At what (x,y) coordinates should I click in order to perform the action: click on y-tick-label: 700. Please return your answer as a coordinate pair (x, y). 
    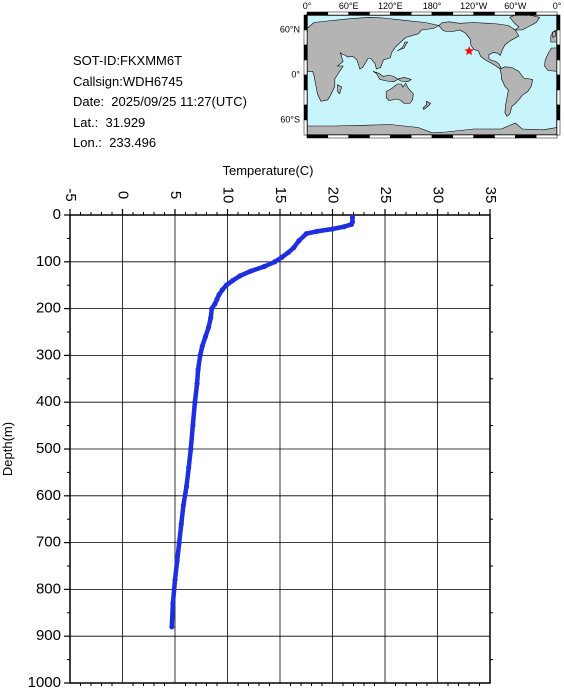
    Looking at the image, I should click on (48, 542).